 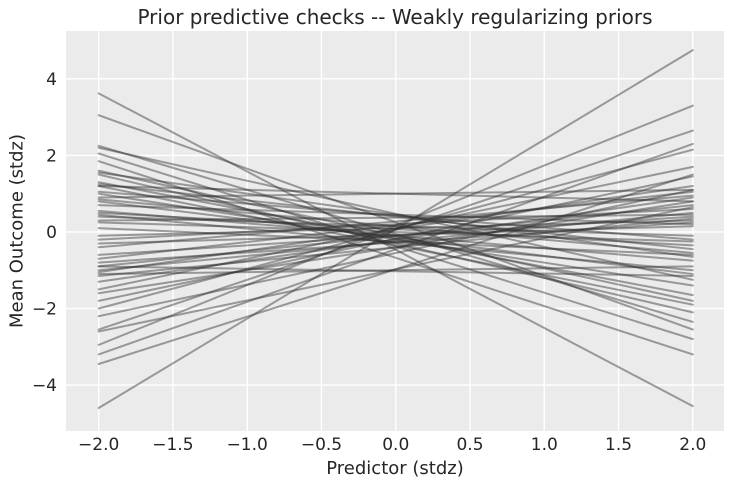 What do you see at coordinates (51, 80) in the screenshot?
I see `y-tick-label: 4` at bounding box center [51, 80].